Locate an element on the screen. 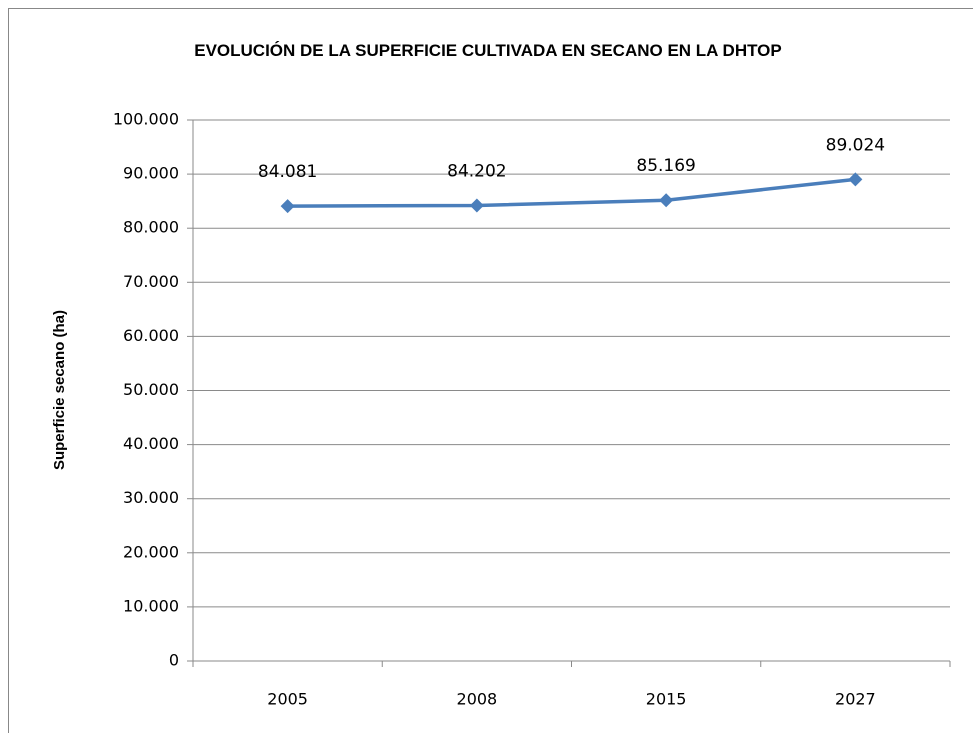 This screenshot has height=733, width=973. y-tick-label: 20.000 is located at coordinates (151, 551).